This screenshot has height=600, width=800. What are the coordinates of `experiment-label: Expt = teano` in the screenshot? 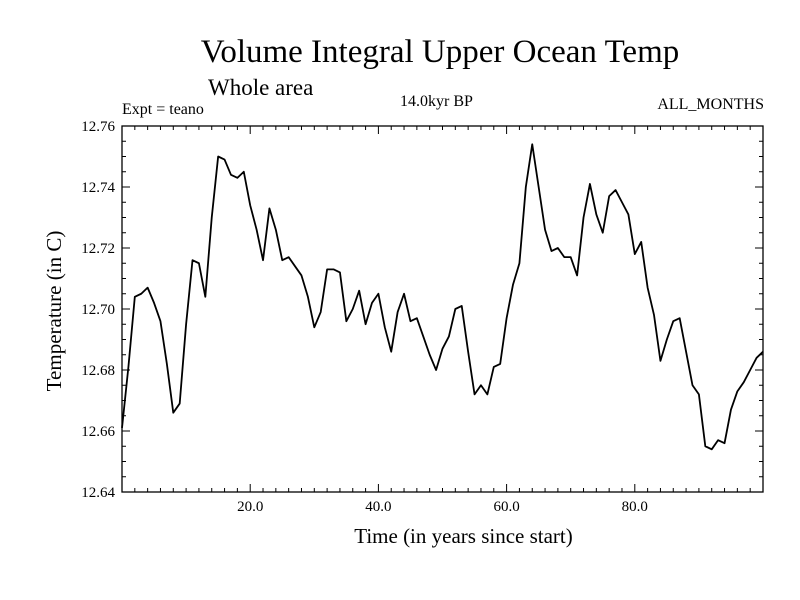 It's located at (163, 109).